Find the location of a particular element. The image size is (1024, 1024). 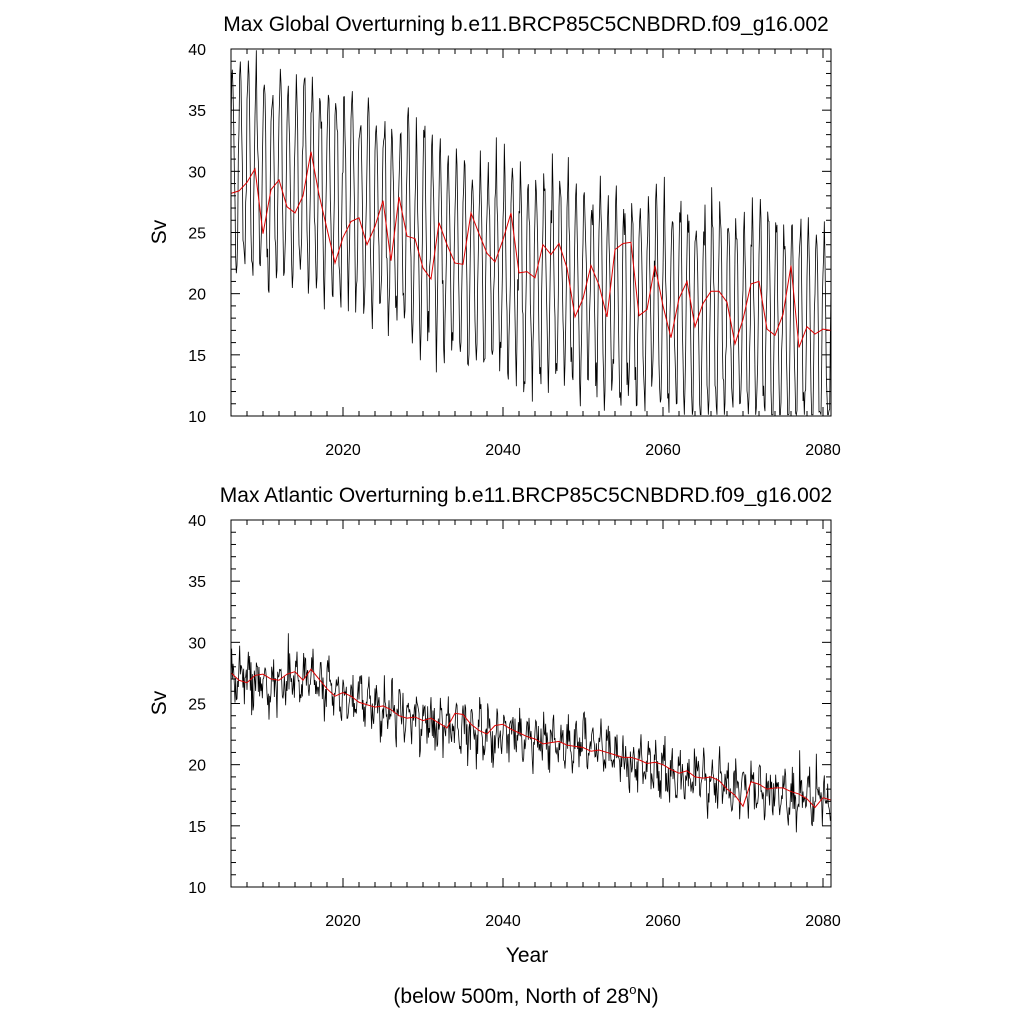

series-lines-atlantic is located at coordinates (531, 733).